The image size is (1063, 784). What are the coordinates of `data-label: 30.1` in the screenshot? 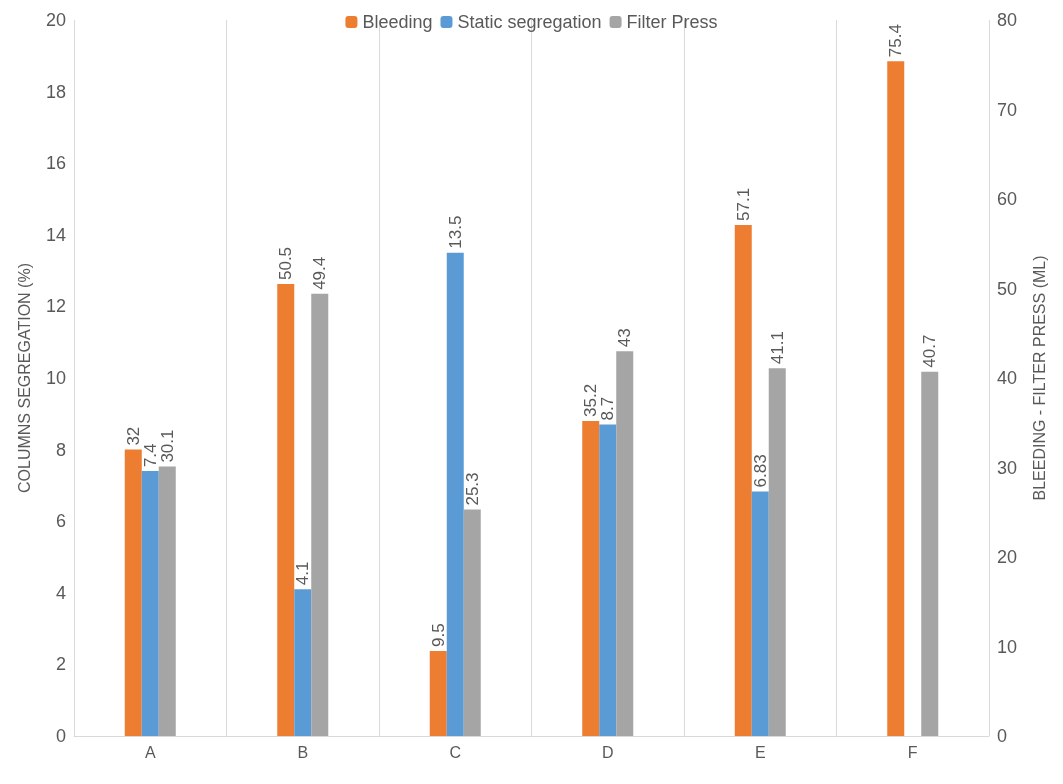 It's located at (167, 446).